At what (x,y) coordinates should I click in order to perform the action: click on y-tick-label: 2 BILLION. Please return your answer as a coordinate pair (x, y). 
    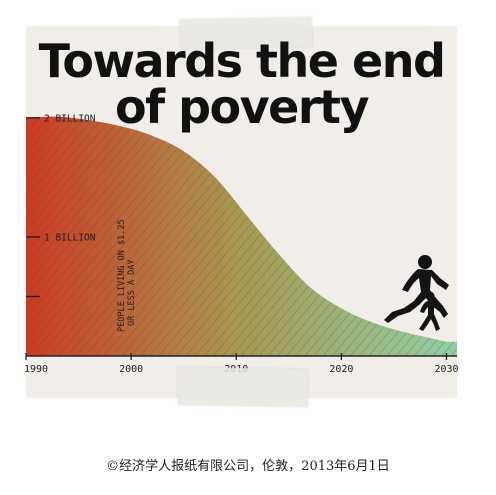
    Looking at the image, I should click on (70, 118).